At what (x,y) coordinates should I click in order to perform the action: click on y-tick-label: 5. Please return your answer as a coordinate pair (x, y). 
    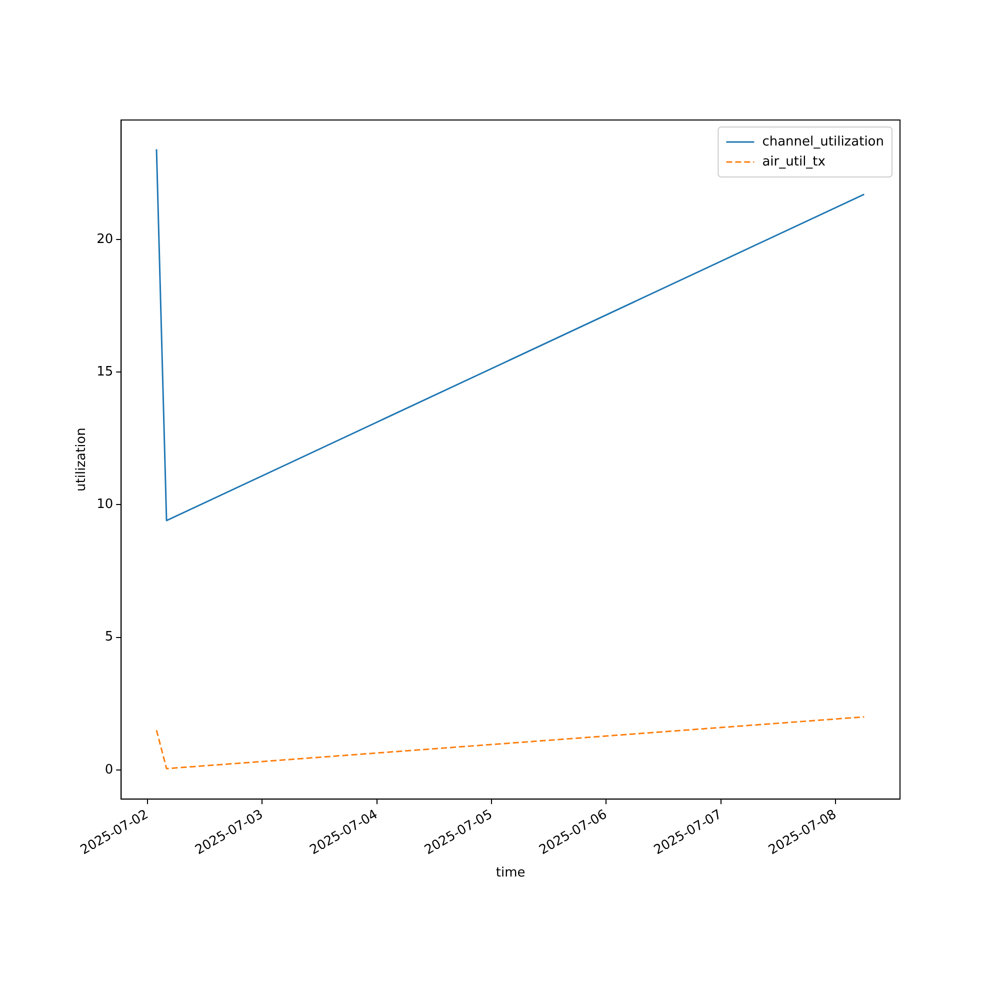
    Looking at the image, I should click on (109, 637).